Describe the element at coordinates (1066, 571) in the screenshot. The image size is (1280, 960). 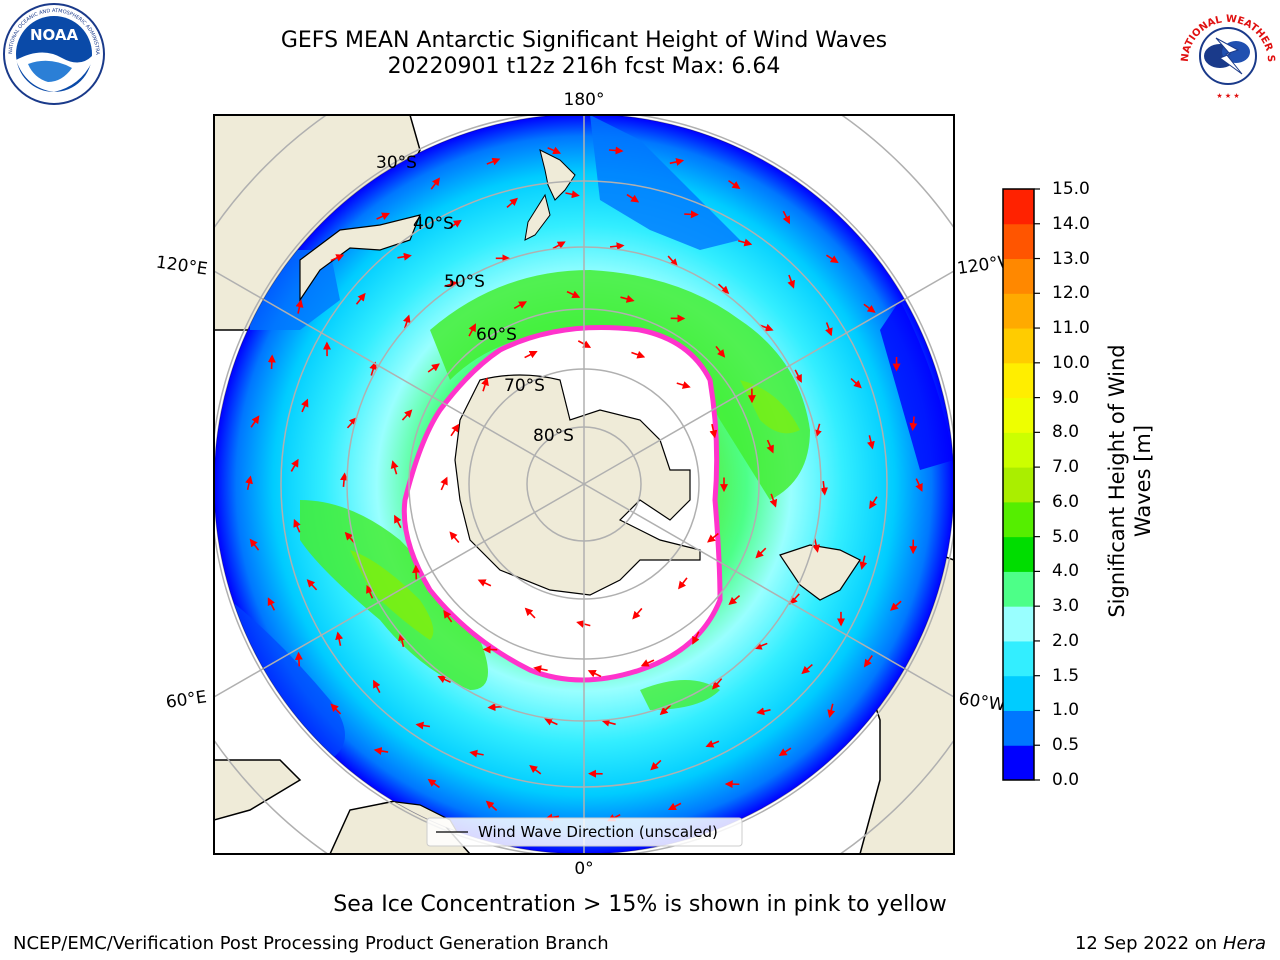
I see `colorbar-tick-label: 4.0` at that location.